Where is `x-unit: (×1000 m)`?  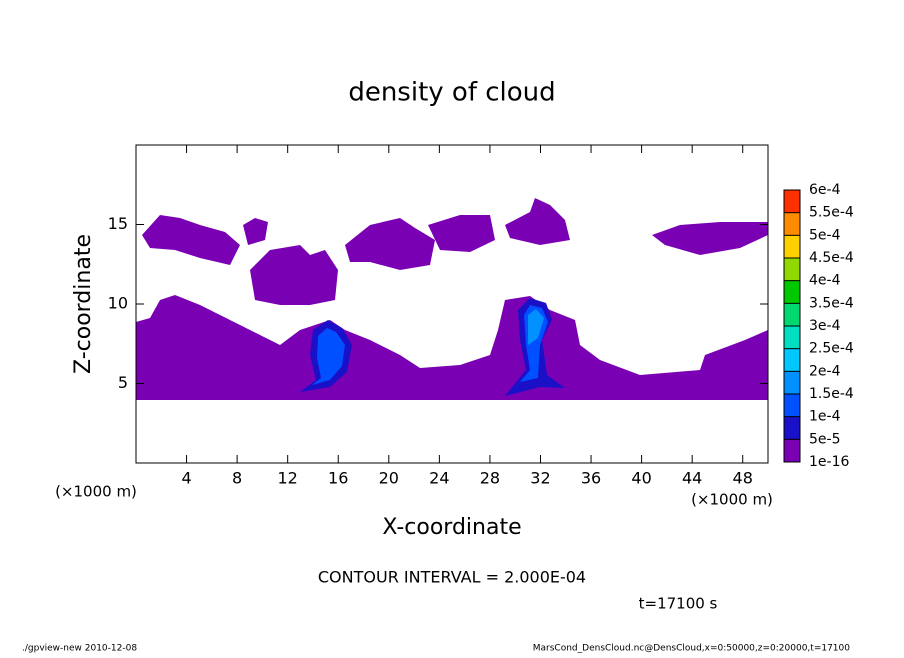 x-unit: (×1000 m) is located at coordinates (732, 500).